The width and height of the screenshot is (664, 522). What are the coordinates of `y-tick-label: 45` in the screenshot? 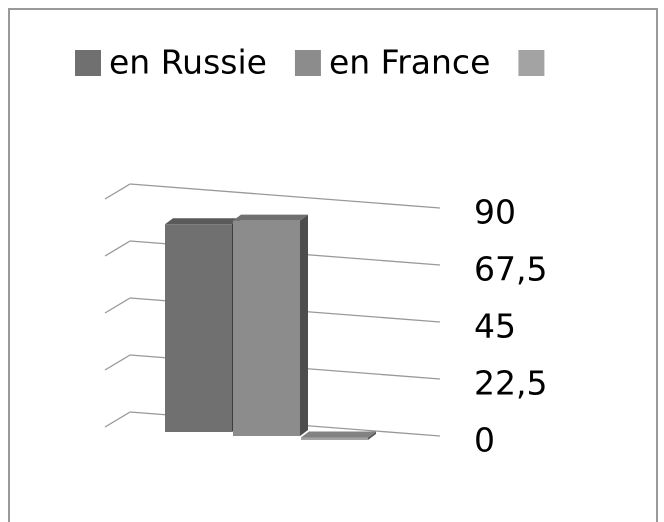 It's located at (495, 326).